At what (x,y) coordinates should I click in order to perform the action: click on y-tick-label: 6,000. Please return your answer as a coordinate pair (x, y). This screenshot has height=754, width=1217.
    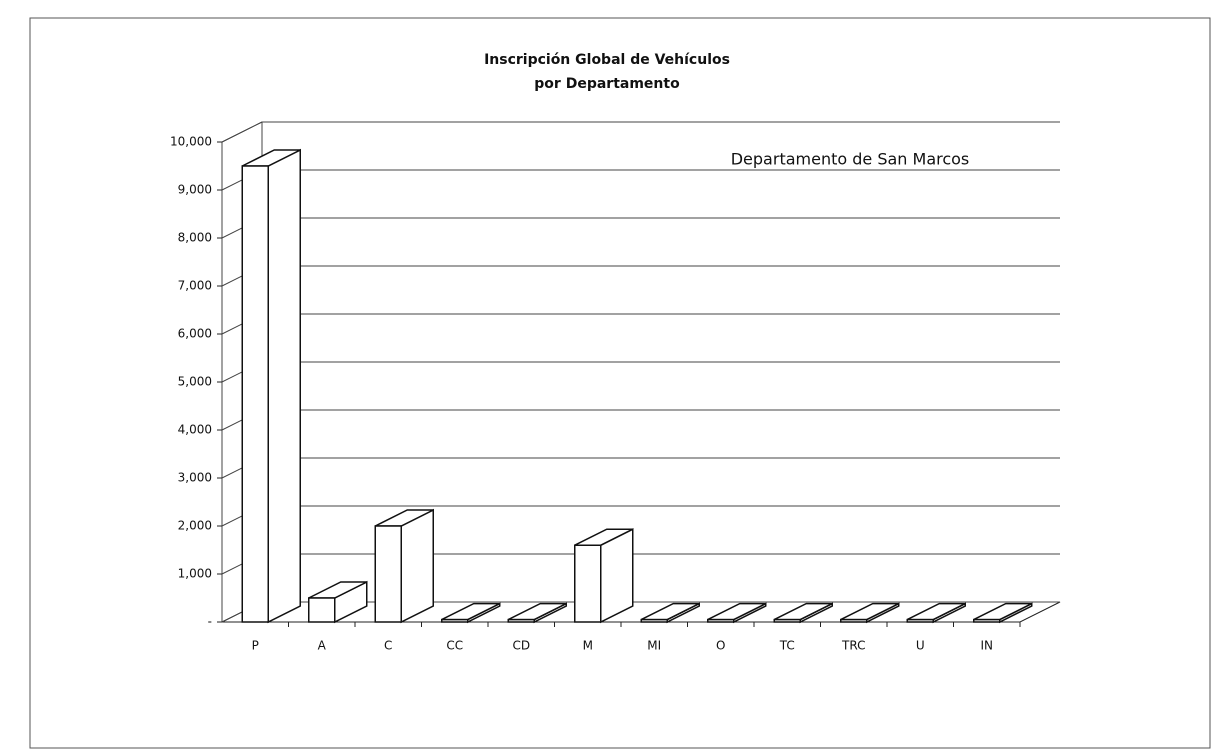
    Looking at the image, I should click on (195, 334).